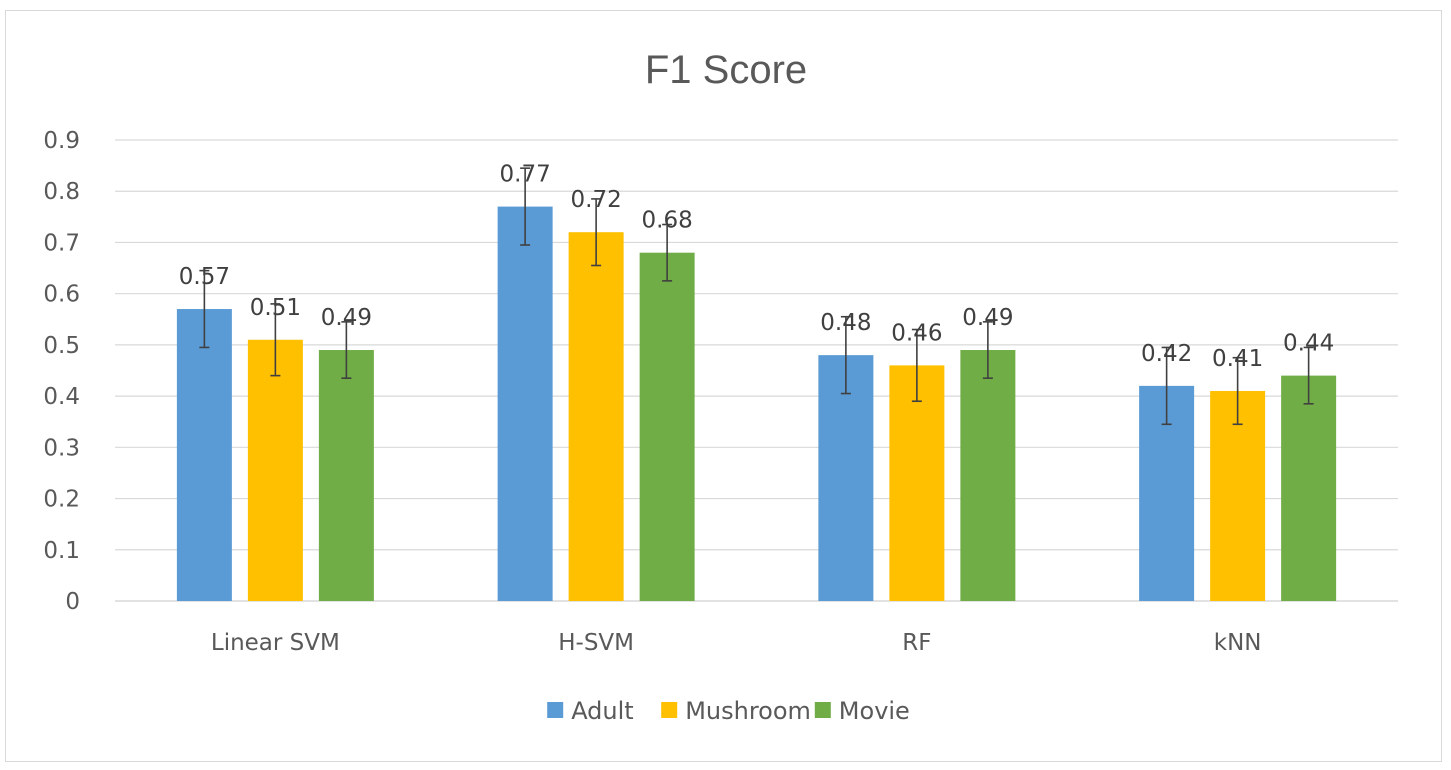 The height and width of the screenshot is (770, 1451). I want to click on y-tick-label: 0.6, so click(61, 295).